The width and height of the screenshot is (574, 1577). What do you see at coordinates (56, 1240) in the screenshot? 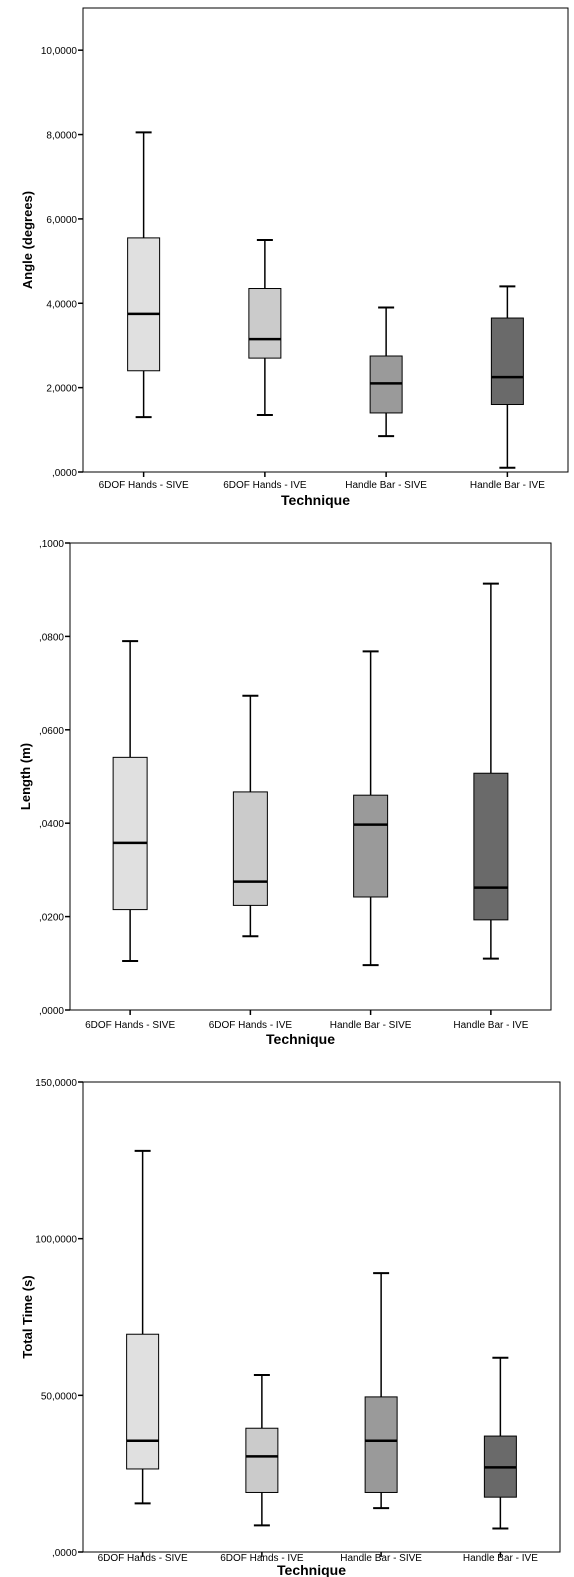
I see `y-tick-label: 100,0000` at bounding box center [56, 1240].